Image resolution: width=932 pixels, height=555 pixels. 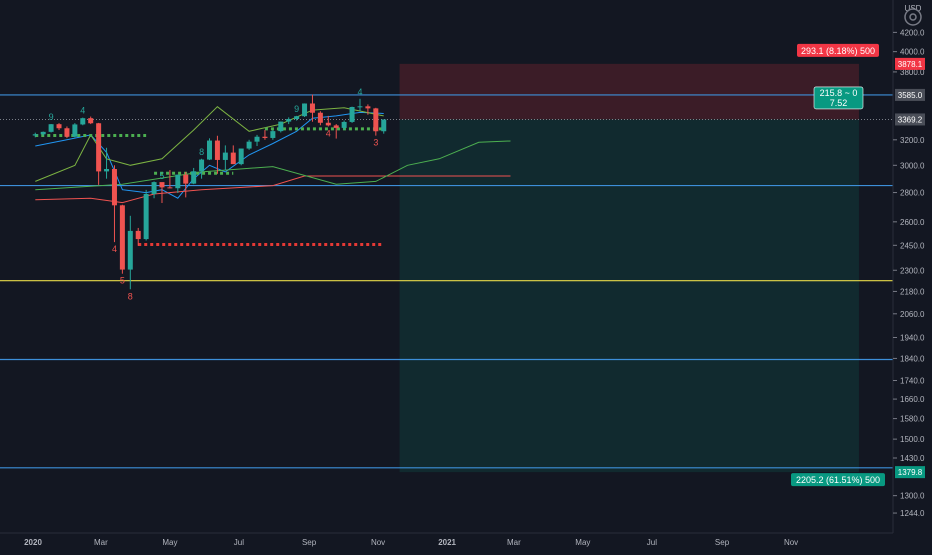 I want to click on price-badge-label: 3585.0, so click(x=910, y=95).